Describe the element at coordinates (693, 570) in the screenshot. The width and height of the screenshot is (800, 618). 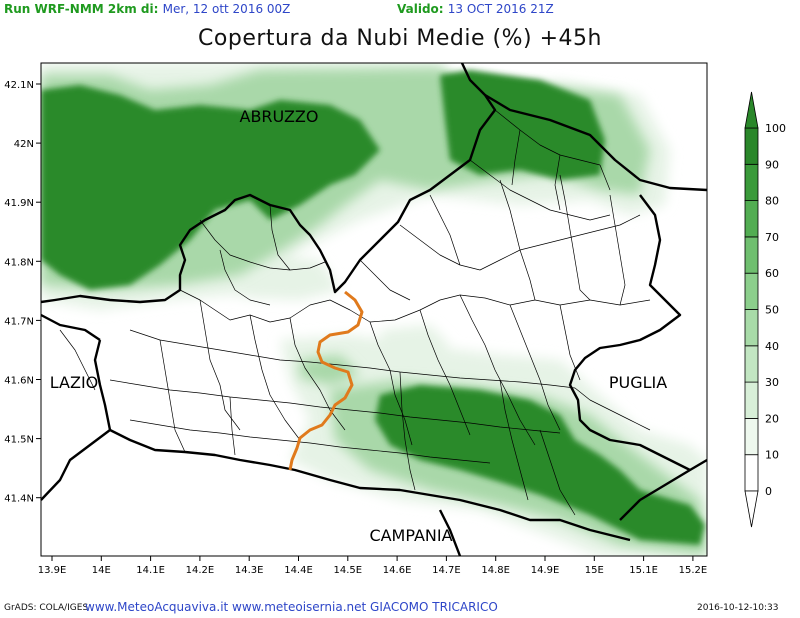
I see `lon-tick-label: 15.2E` at that location.